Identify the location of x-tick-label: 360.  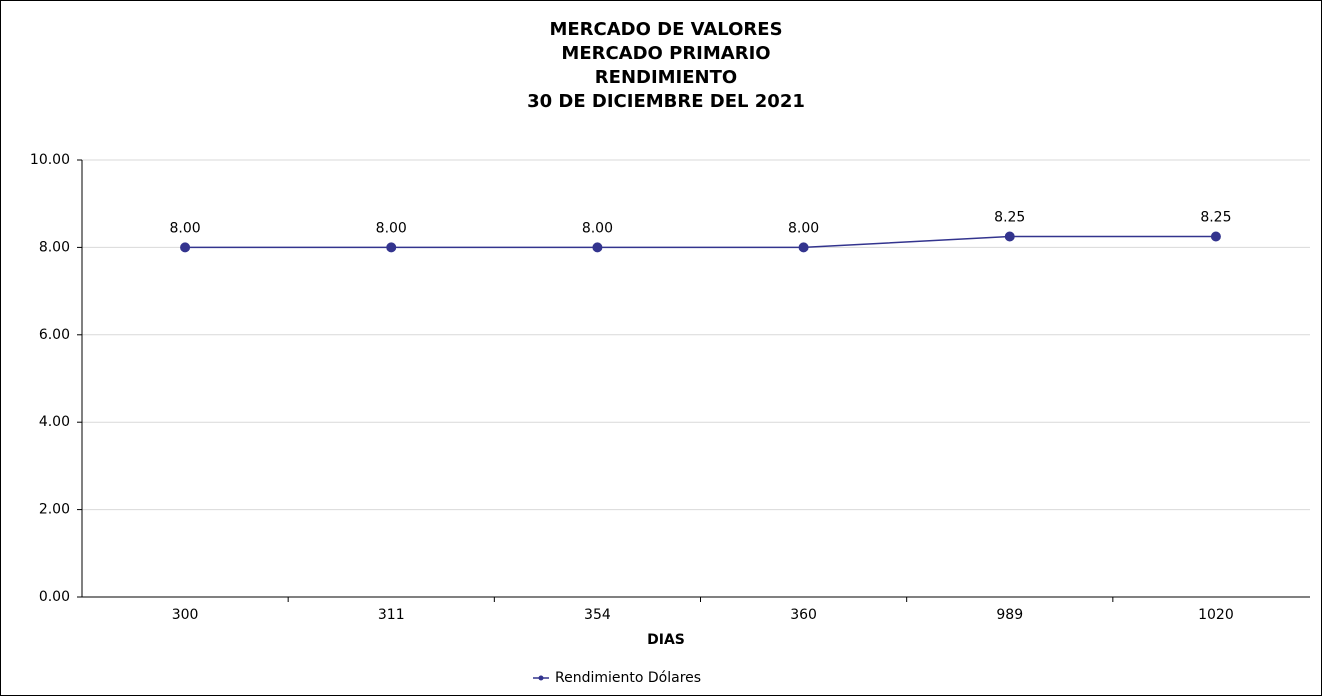
(803, 615).